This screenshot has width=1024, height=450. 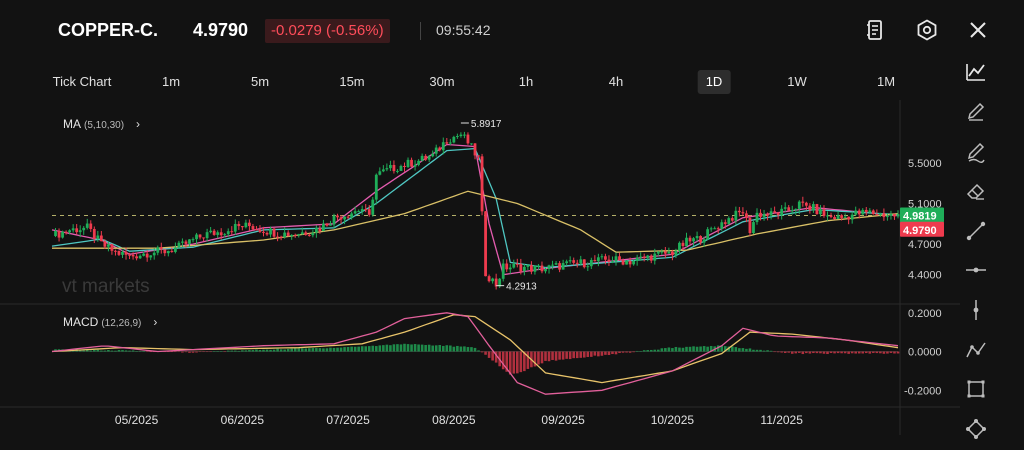 I want to click on tab-1d: 1D, so click(x=714, y=82).